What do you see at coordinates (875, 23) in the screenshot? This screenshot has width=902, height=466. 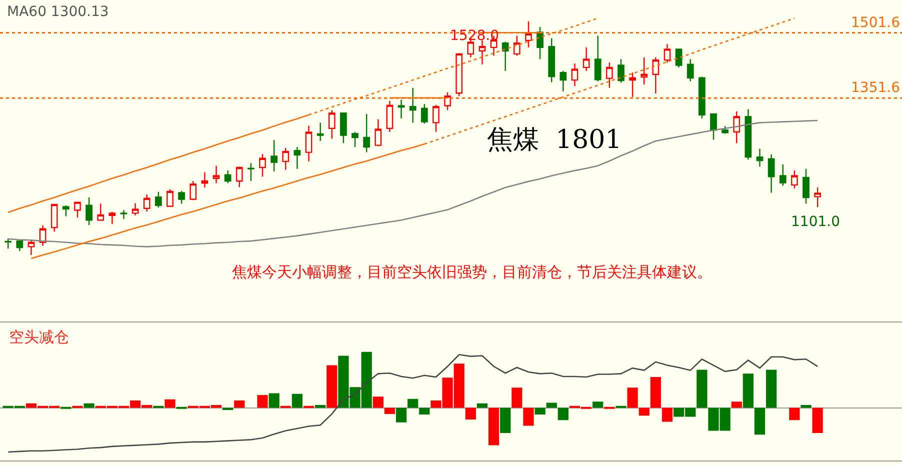 I see `ref-line-label: 1501.6` at bounding box center [875, 23].